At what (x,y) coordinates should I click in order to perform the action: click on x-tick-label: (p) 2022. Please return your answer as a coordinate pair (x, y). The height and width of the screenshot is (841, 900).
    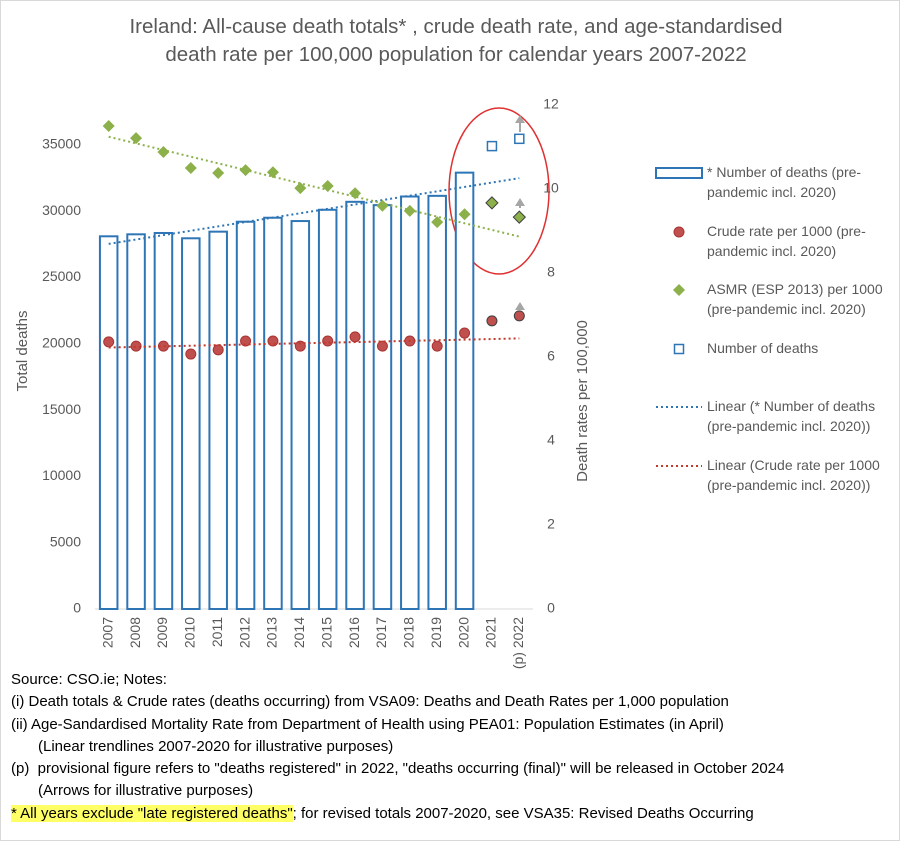
    Looking at the image, I should click on (518, 643).